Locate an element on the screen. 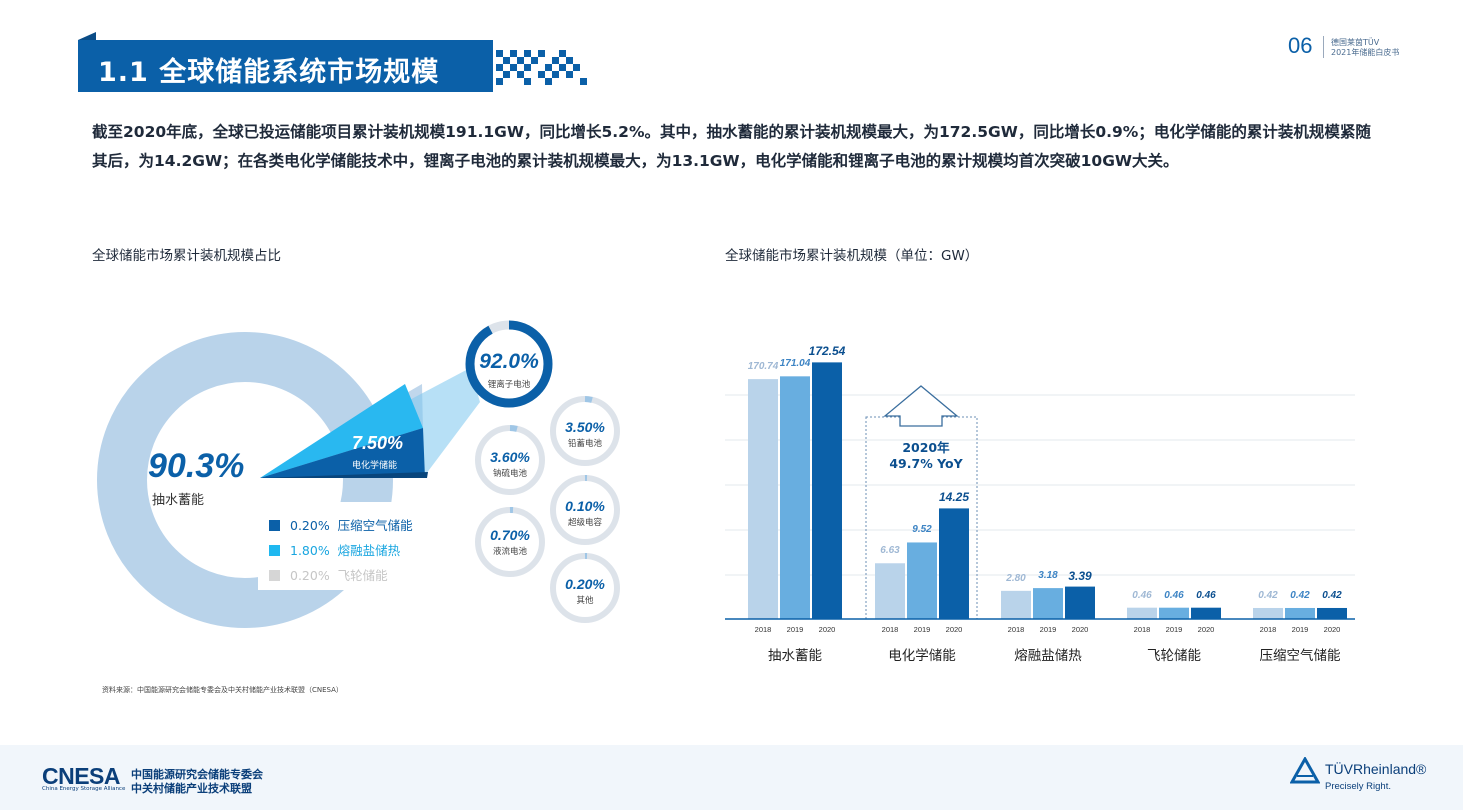 This screenshot has width=1463, height=810. ring-label-other: 其他 is located at coordinates (585, 601).